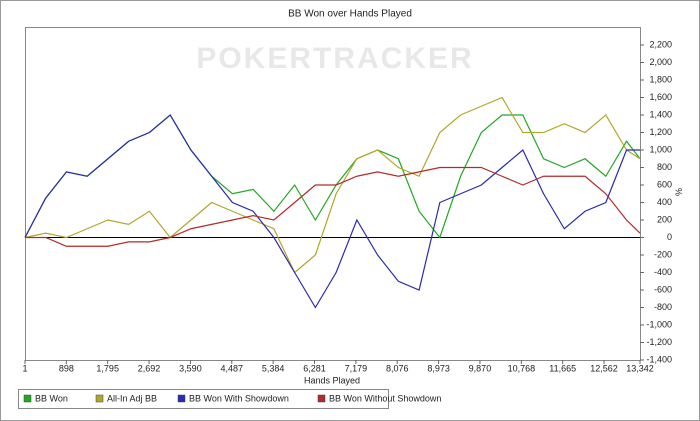 Image resolution: width=700 pixels, height=421 pixels. What do you see at coordinates (24, 368) in the screenshot?
I see `x-tick-label: 1` at bounding box center [24, 368].